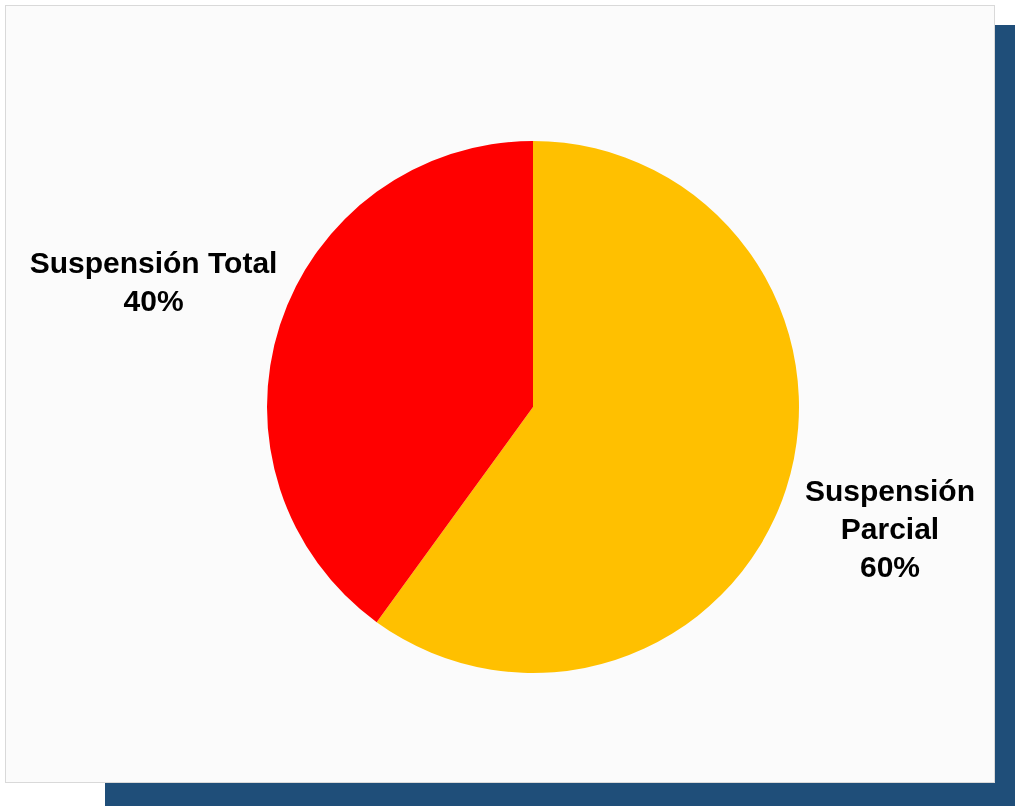  Describe the element at coordinates (889, 509) in the screenshot. I see `slice-label: Suspensión Parcial` at that location.